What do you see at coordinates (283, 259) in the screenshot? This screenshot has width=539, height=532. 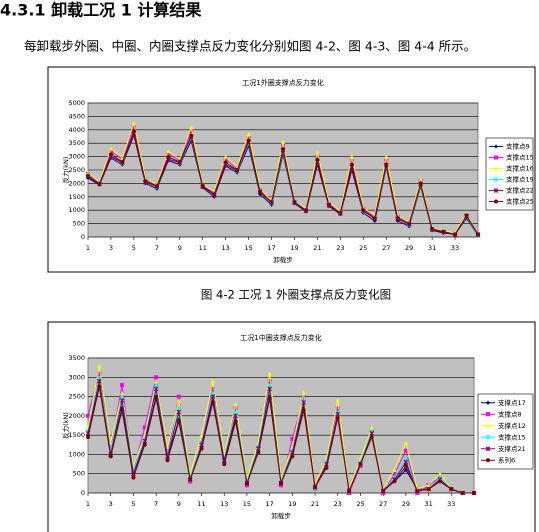 I see `x-axis-label: 卸载步` at bounding box center [283, 259].